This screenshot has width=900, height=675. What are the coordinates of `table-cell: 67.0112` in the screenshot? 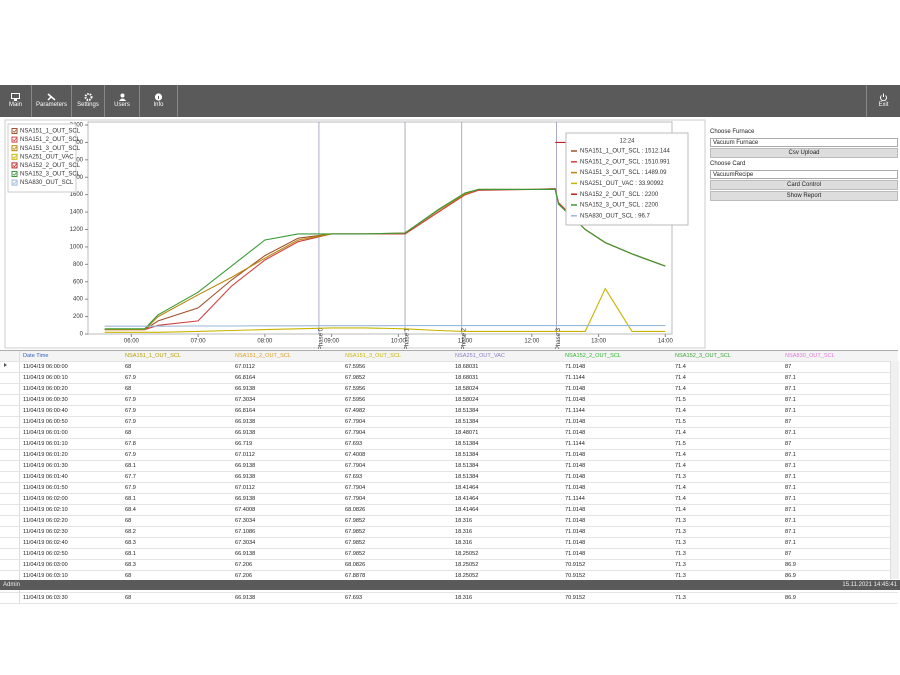 It's located at (245, 455).